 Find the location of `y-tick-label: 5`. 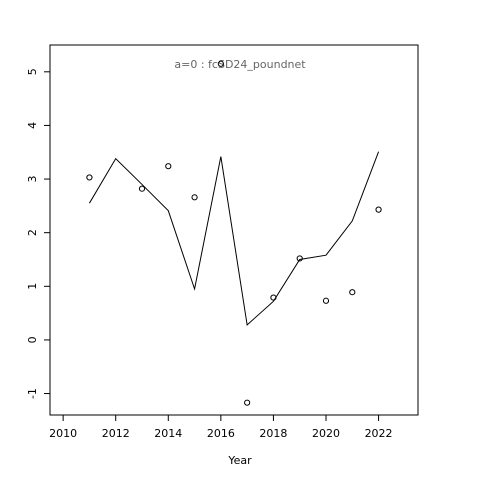

y-tick-label: 5 is located at coordinates (32, 71).